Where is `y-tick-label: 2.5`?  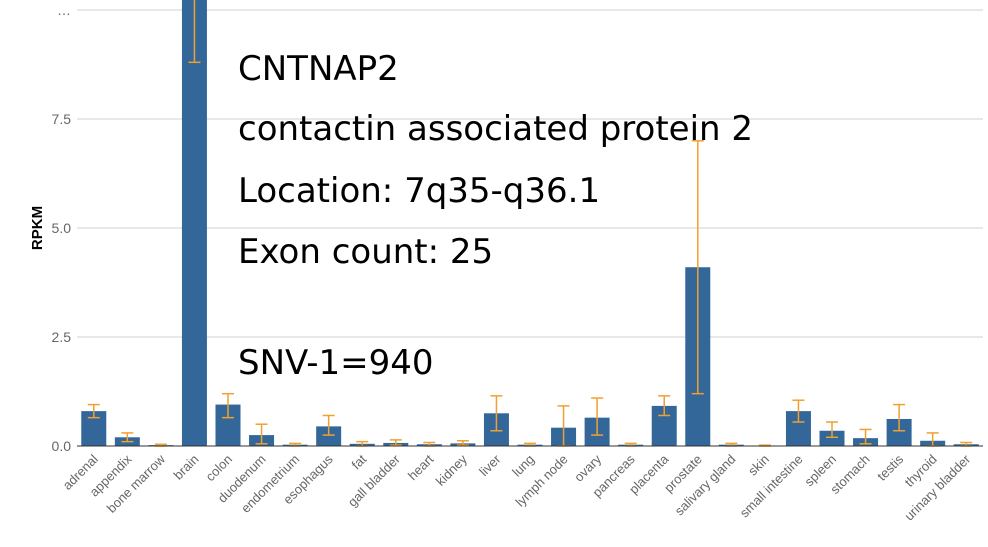
y-tick-label: 2.5 is located at coordinates (62, 337).